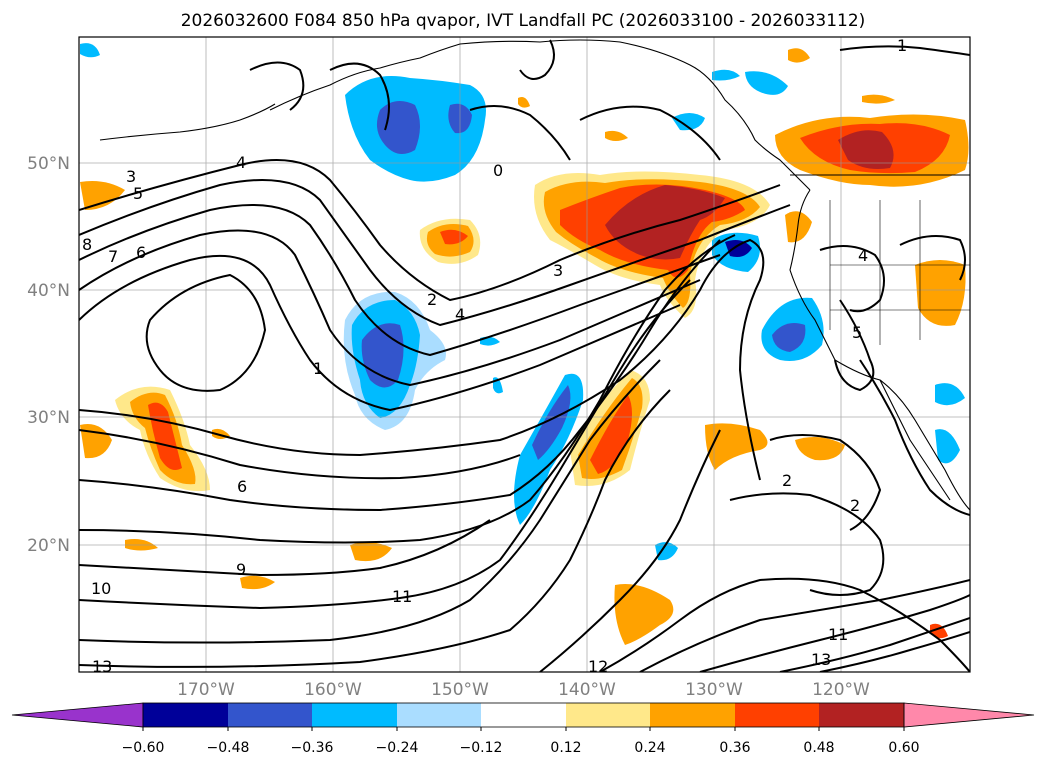 This screenshot has width=1047, height=765. Describe the element at coordinates (312, 748) in the screenshot. I see `colorbar-tick: −0.36` at that location.